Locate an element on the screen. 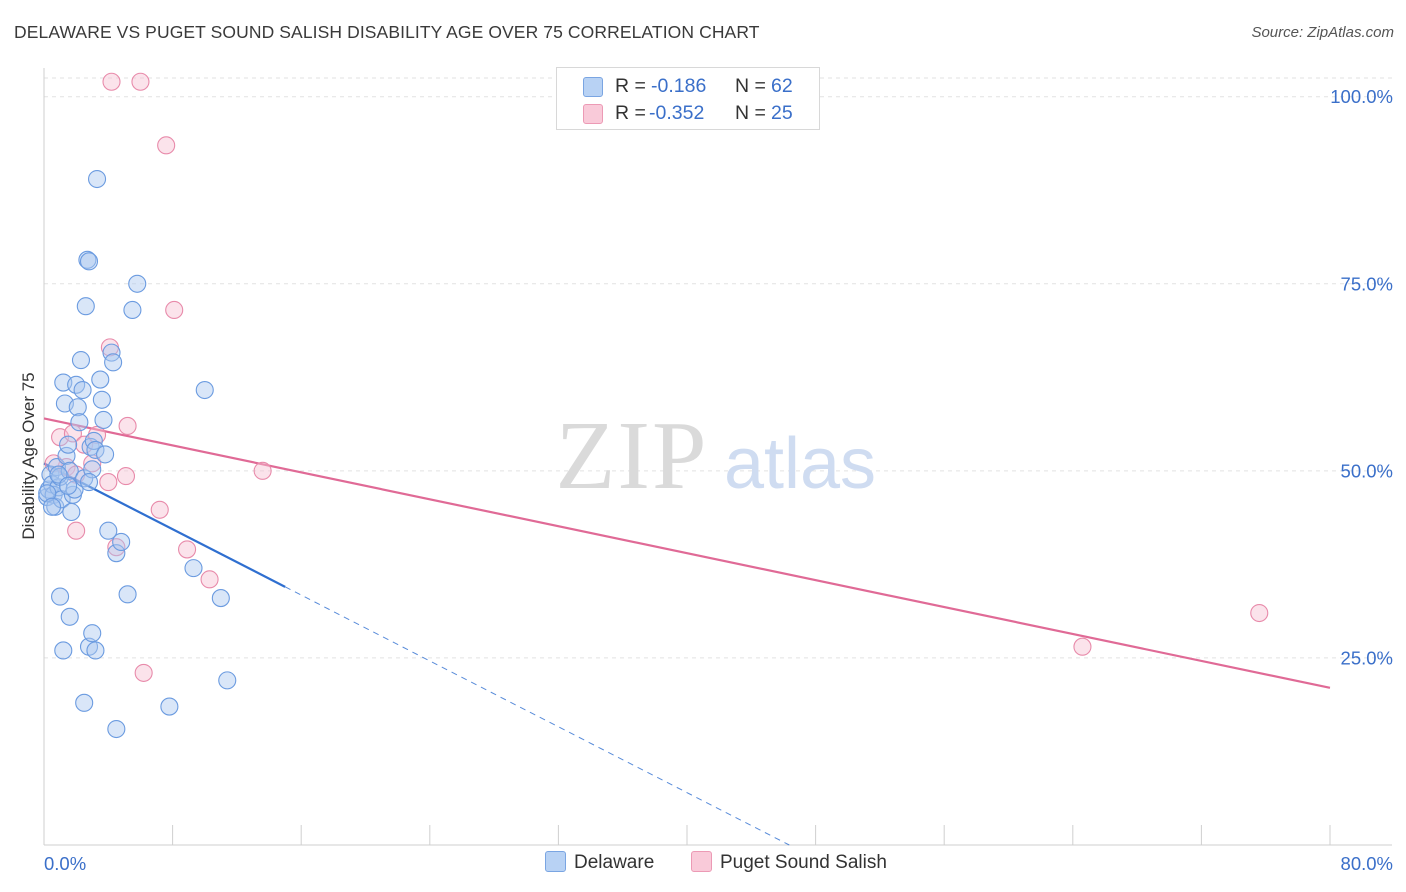 This screenshot has height=892, width=1406. source-label: Source: ZipAtlas.com is located at coordinates (1322, 32).